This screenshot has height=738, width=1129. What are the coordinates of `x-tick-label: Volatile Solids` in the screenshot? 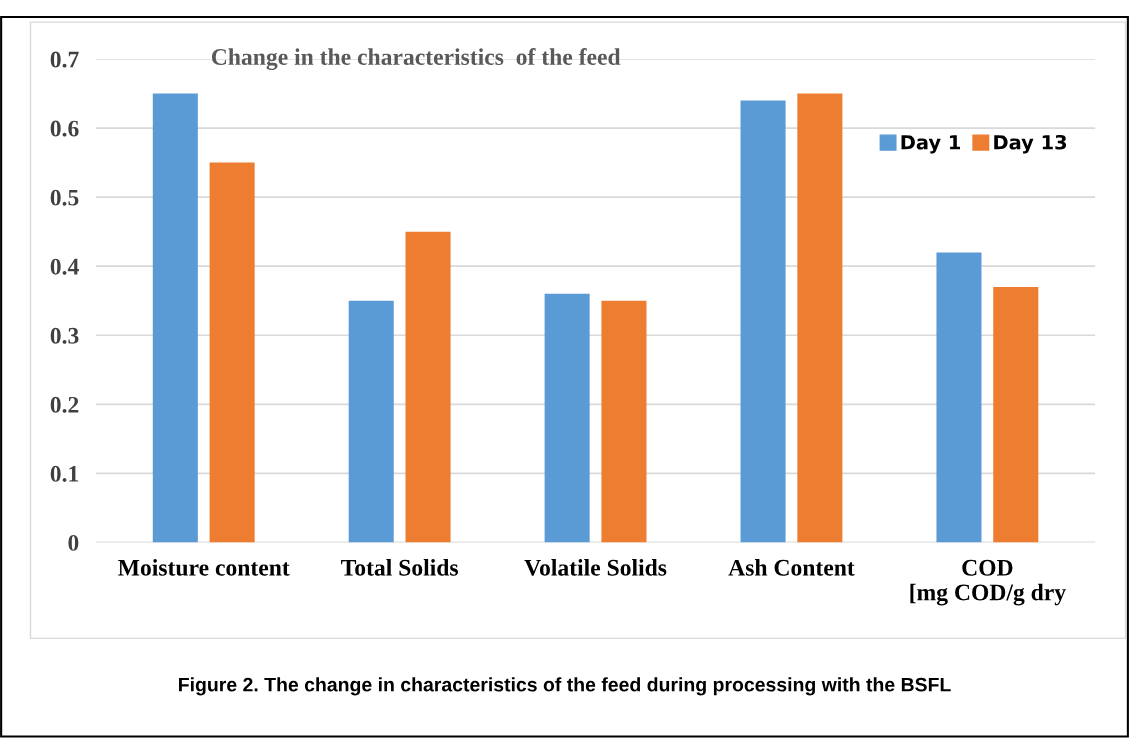 It's located at (595, 567).